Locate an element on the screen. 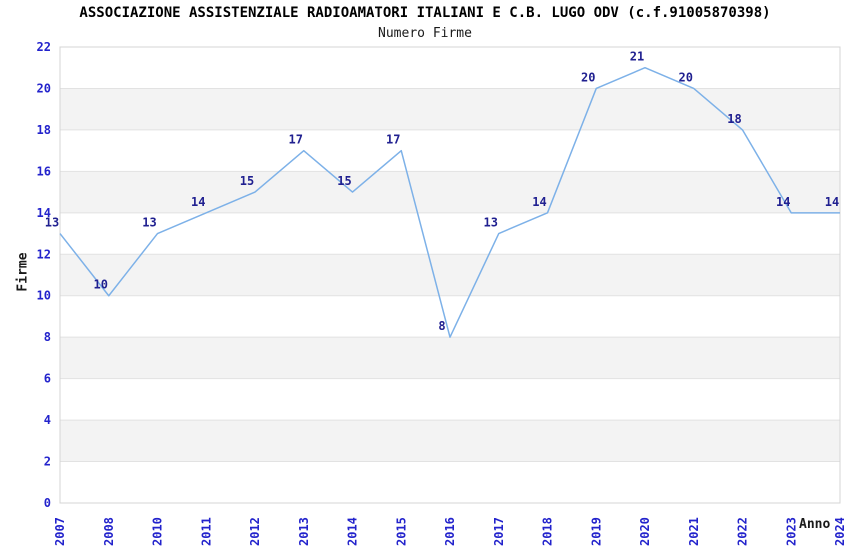 This screenshot has width=850, height=550. y-tick-label: 6 is located at coordinates (47, 379).